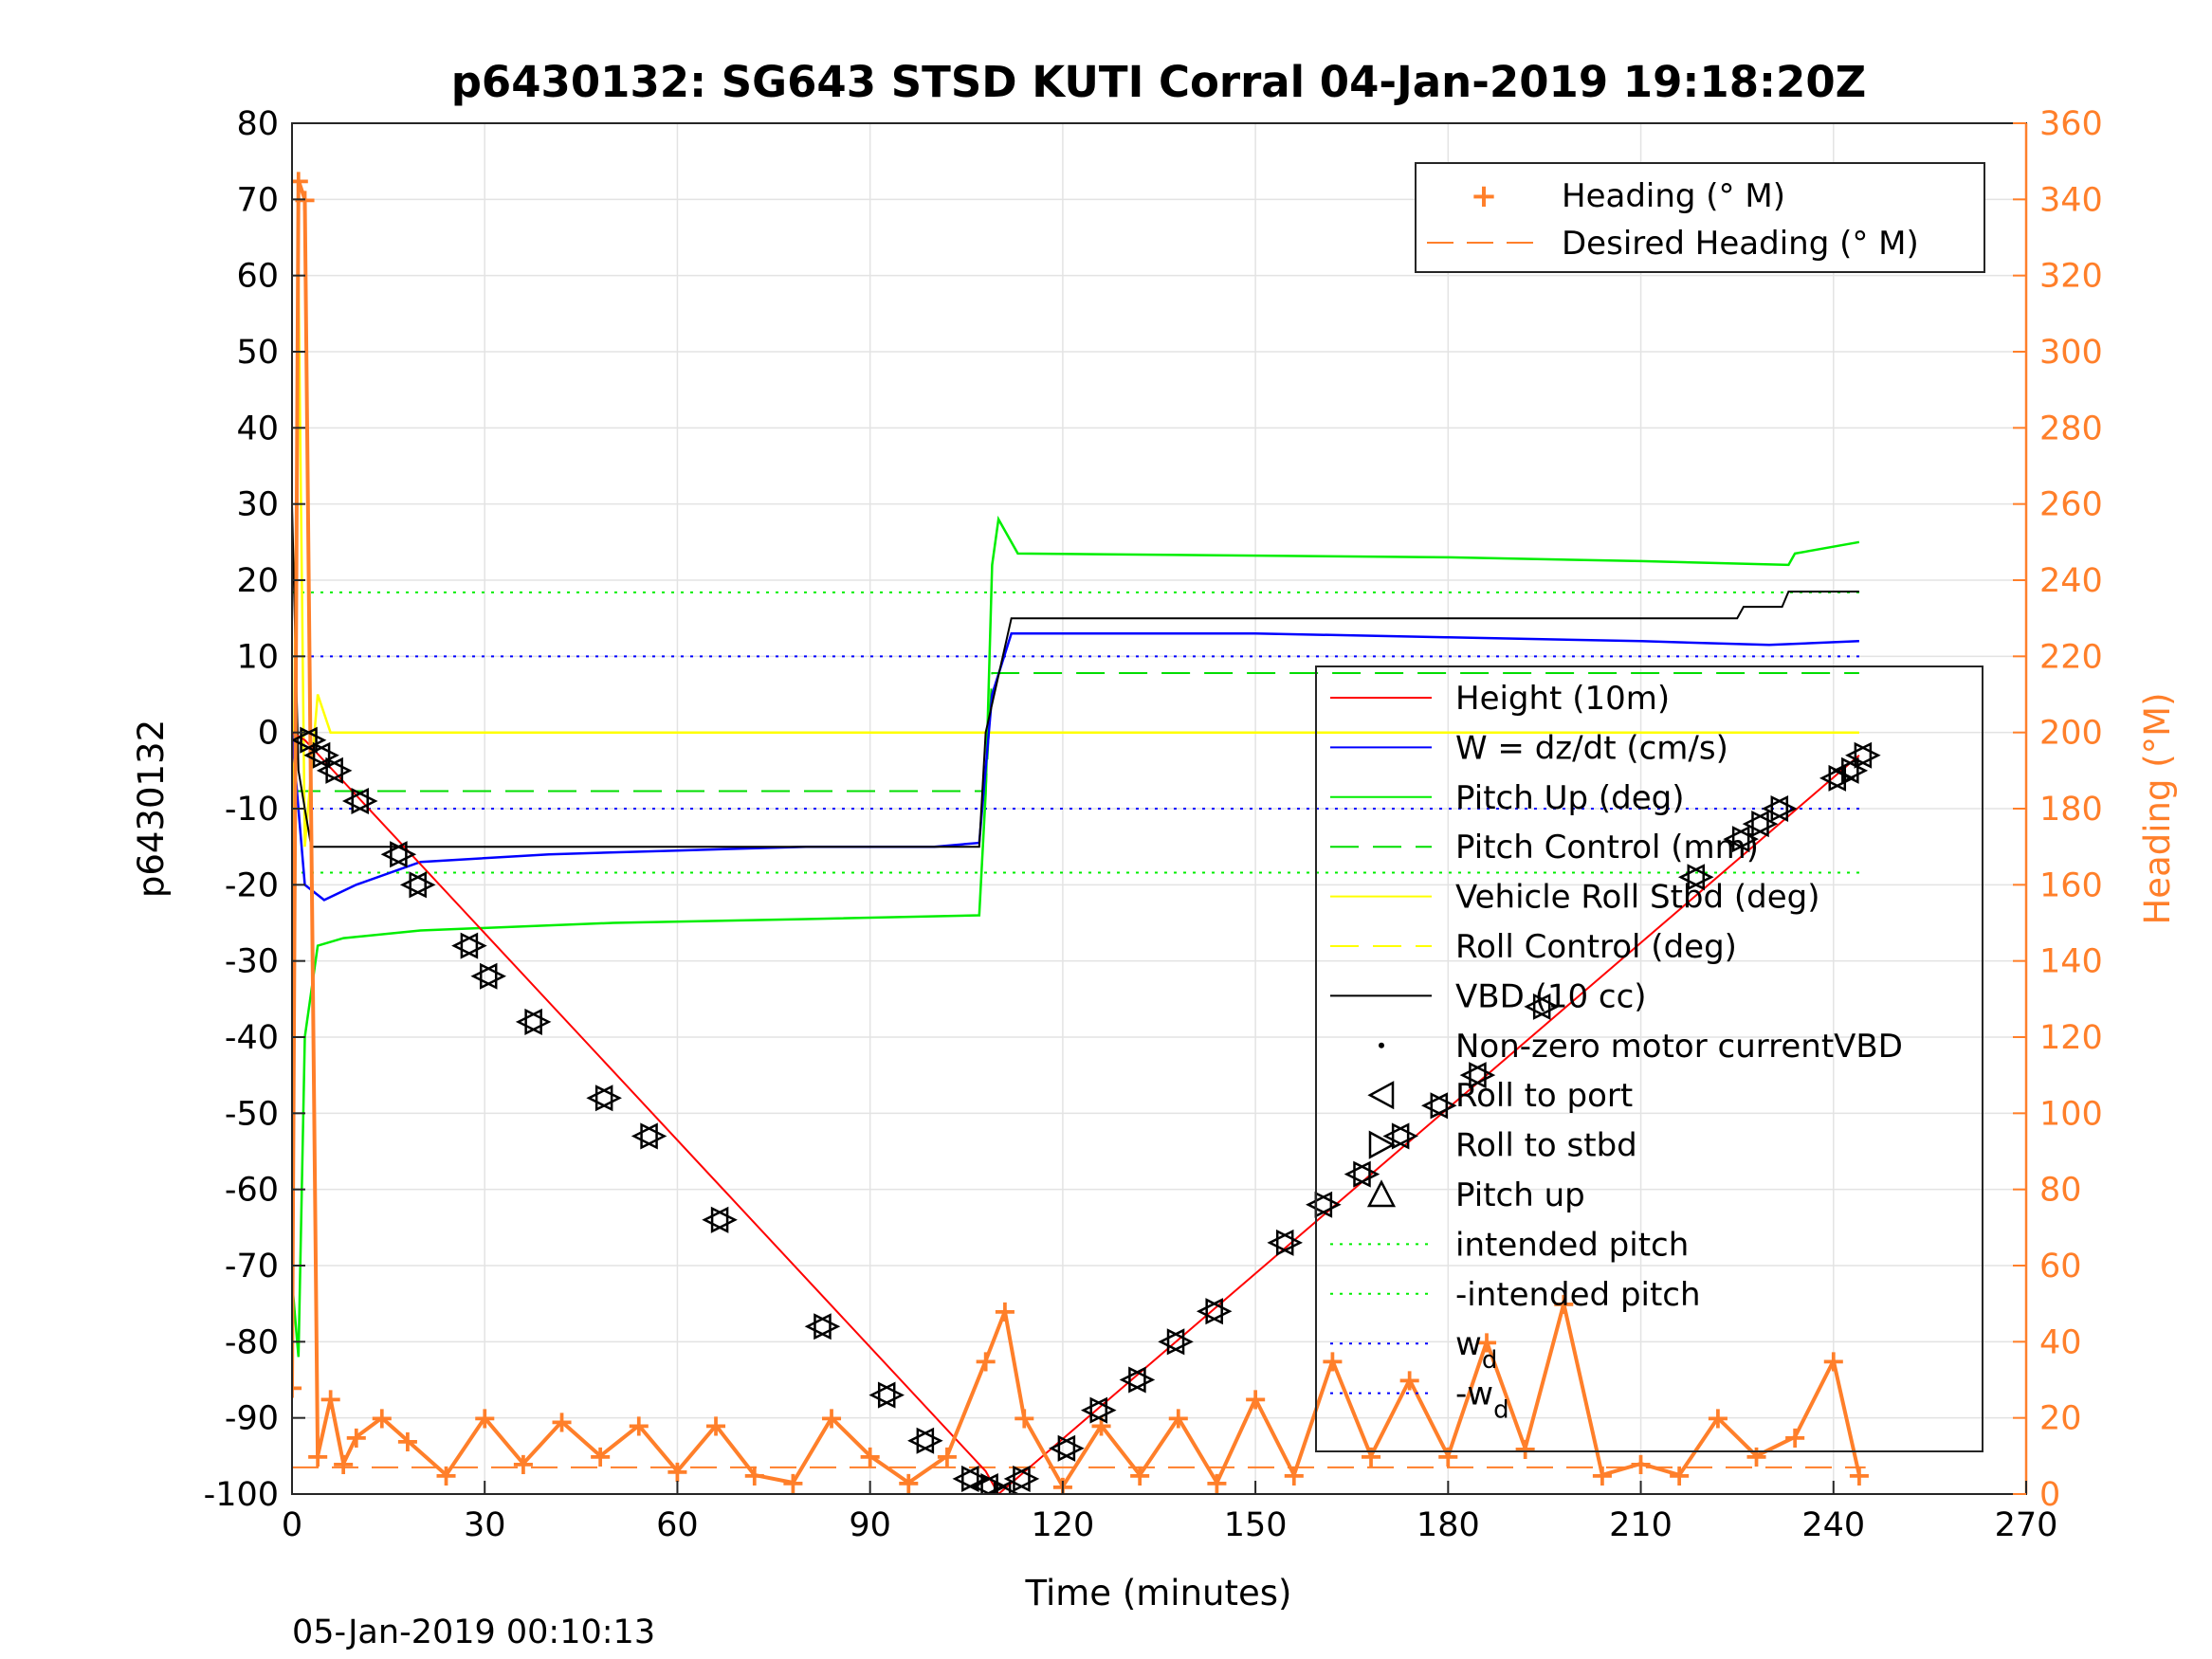 This screenshot has width=2212, height=1659. Describe the element at coordinates (1740, 244) in the screenshot. I see `legend-desired-heading-label: Desired Heading (° M)` at that location.